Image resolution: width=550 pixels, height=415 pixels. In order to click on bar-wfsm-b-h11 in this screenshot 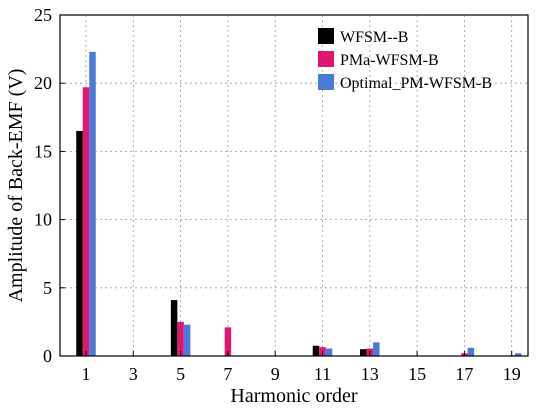, I will do `click(316, 350)`.